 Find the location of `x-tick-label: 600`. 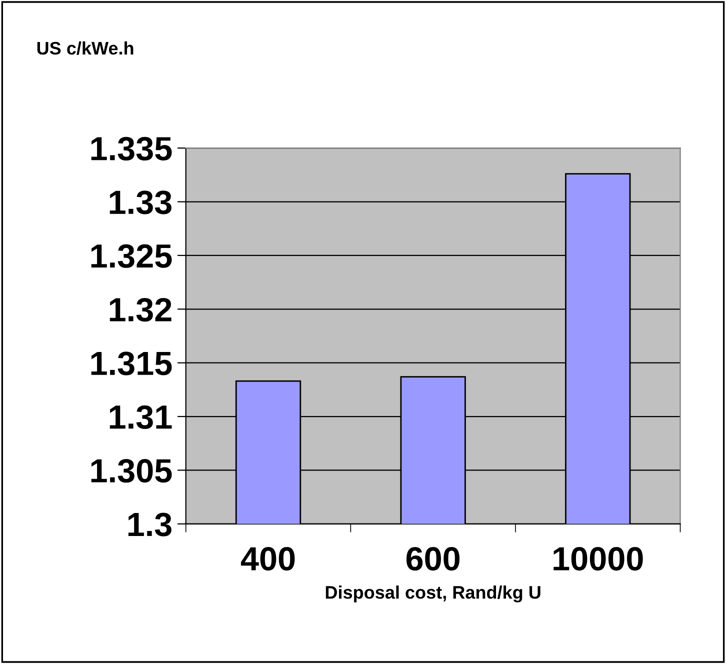

x-tick-label: 600 is located at coordinates (433, 559).